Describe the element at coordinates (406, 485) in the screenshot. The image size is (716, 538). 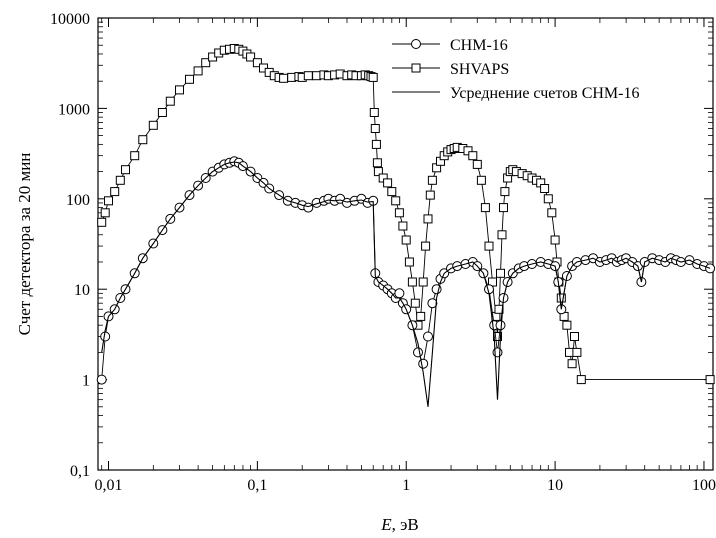
I see `x-tick-label: 1` at that location.